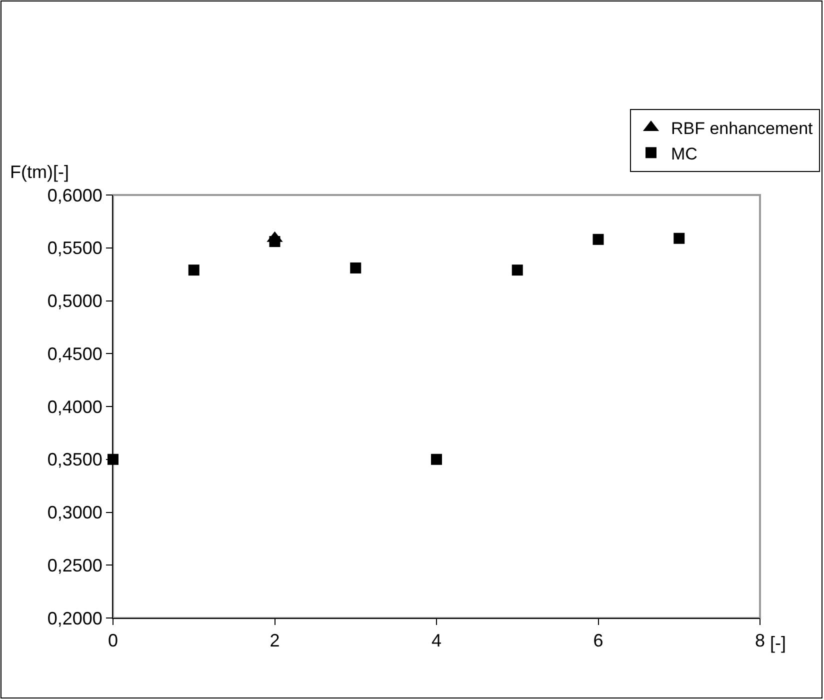  What do you see at coordinates (684, 154) in the screenshot?
I see `legend-label: MC` at bounding box center [684, 154].